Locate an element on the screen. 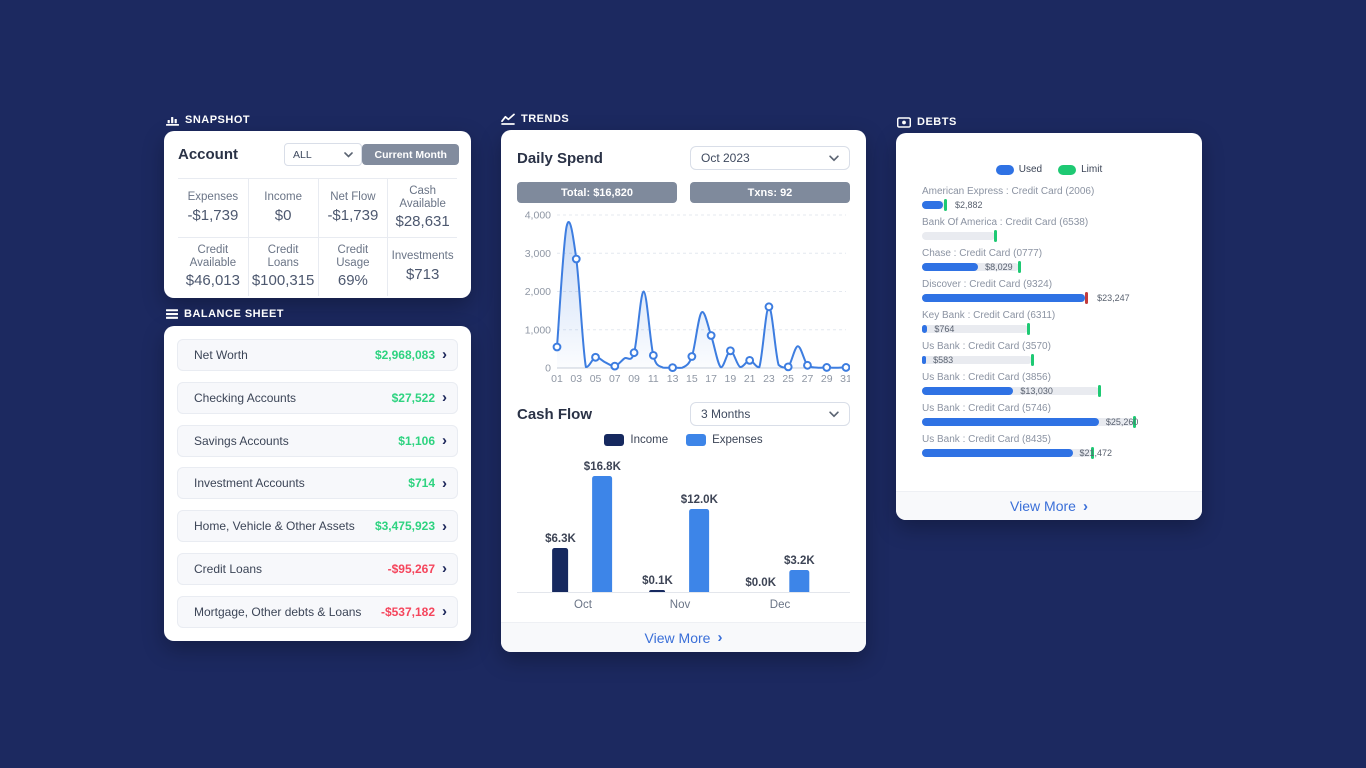 This screenshot has height=768, width=1366. metric-cell: Cash Available $28,631 is located at coordinates (422, 207).